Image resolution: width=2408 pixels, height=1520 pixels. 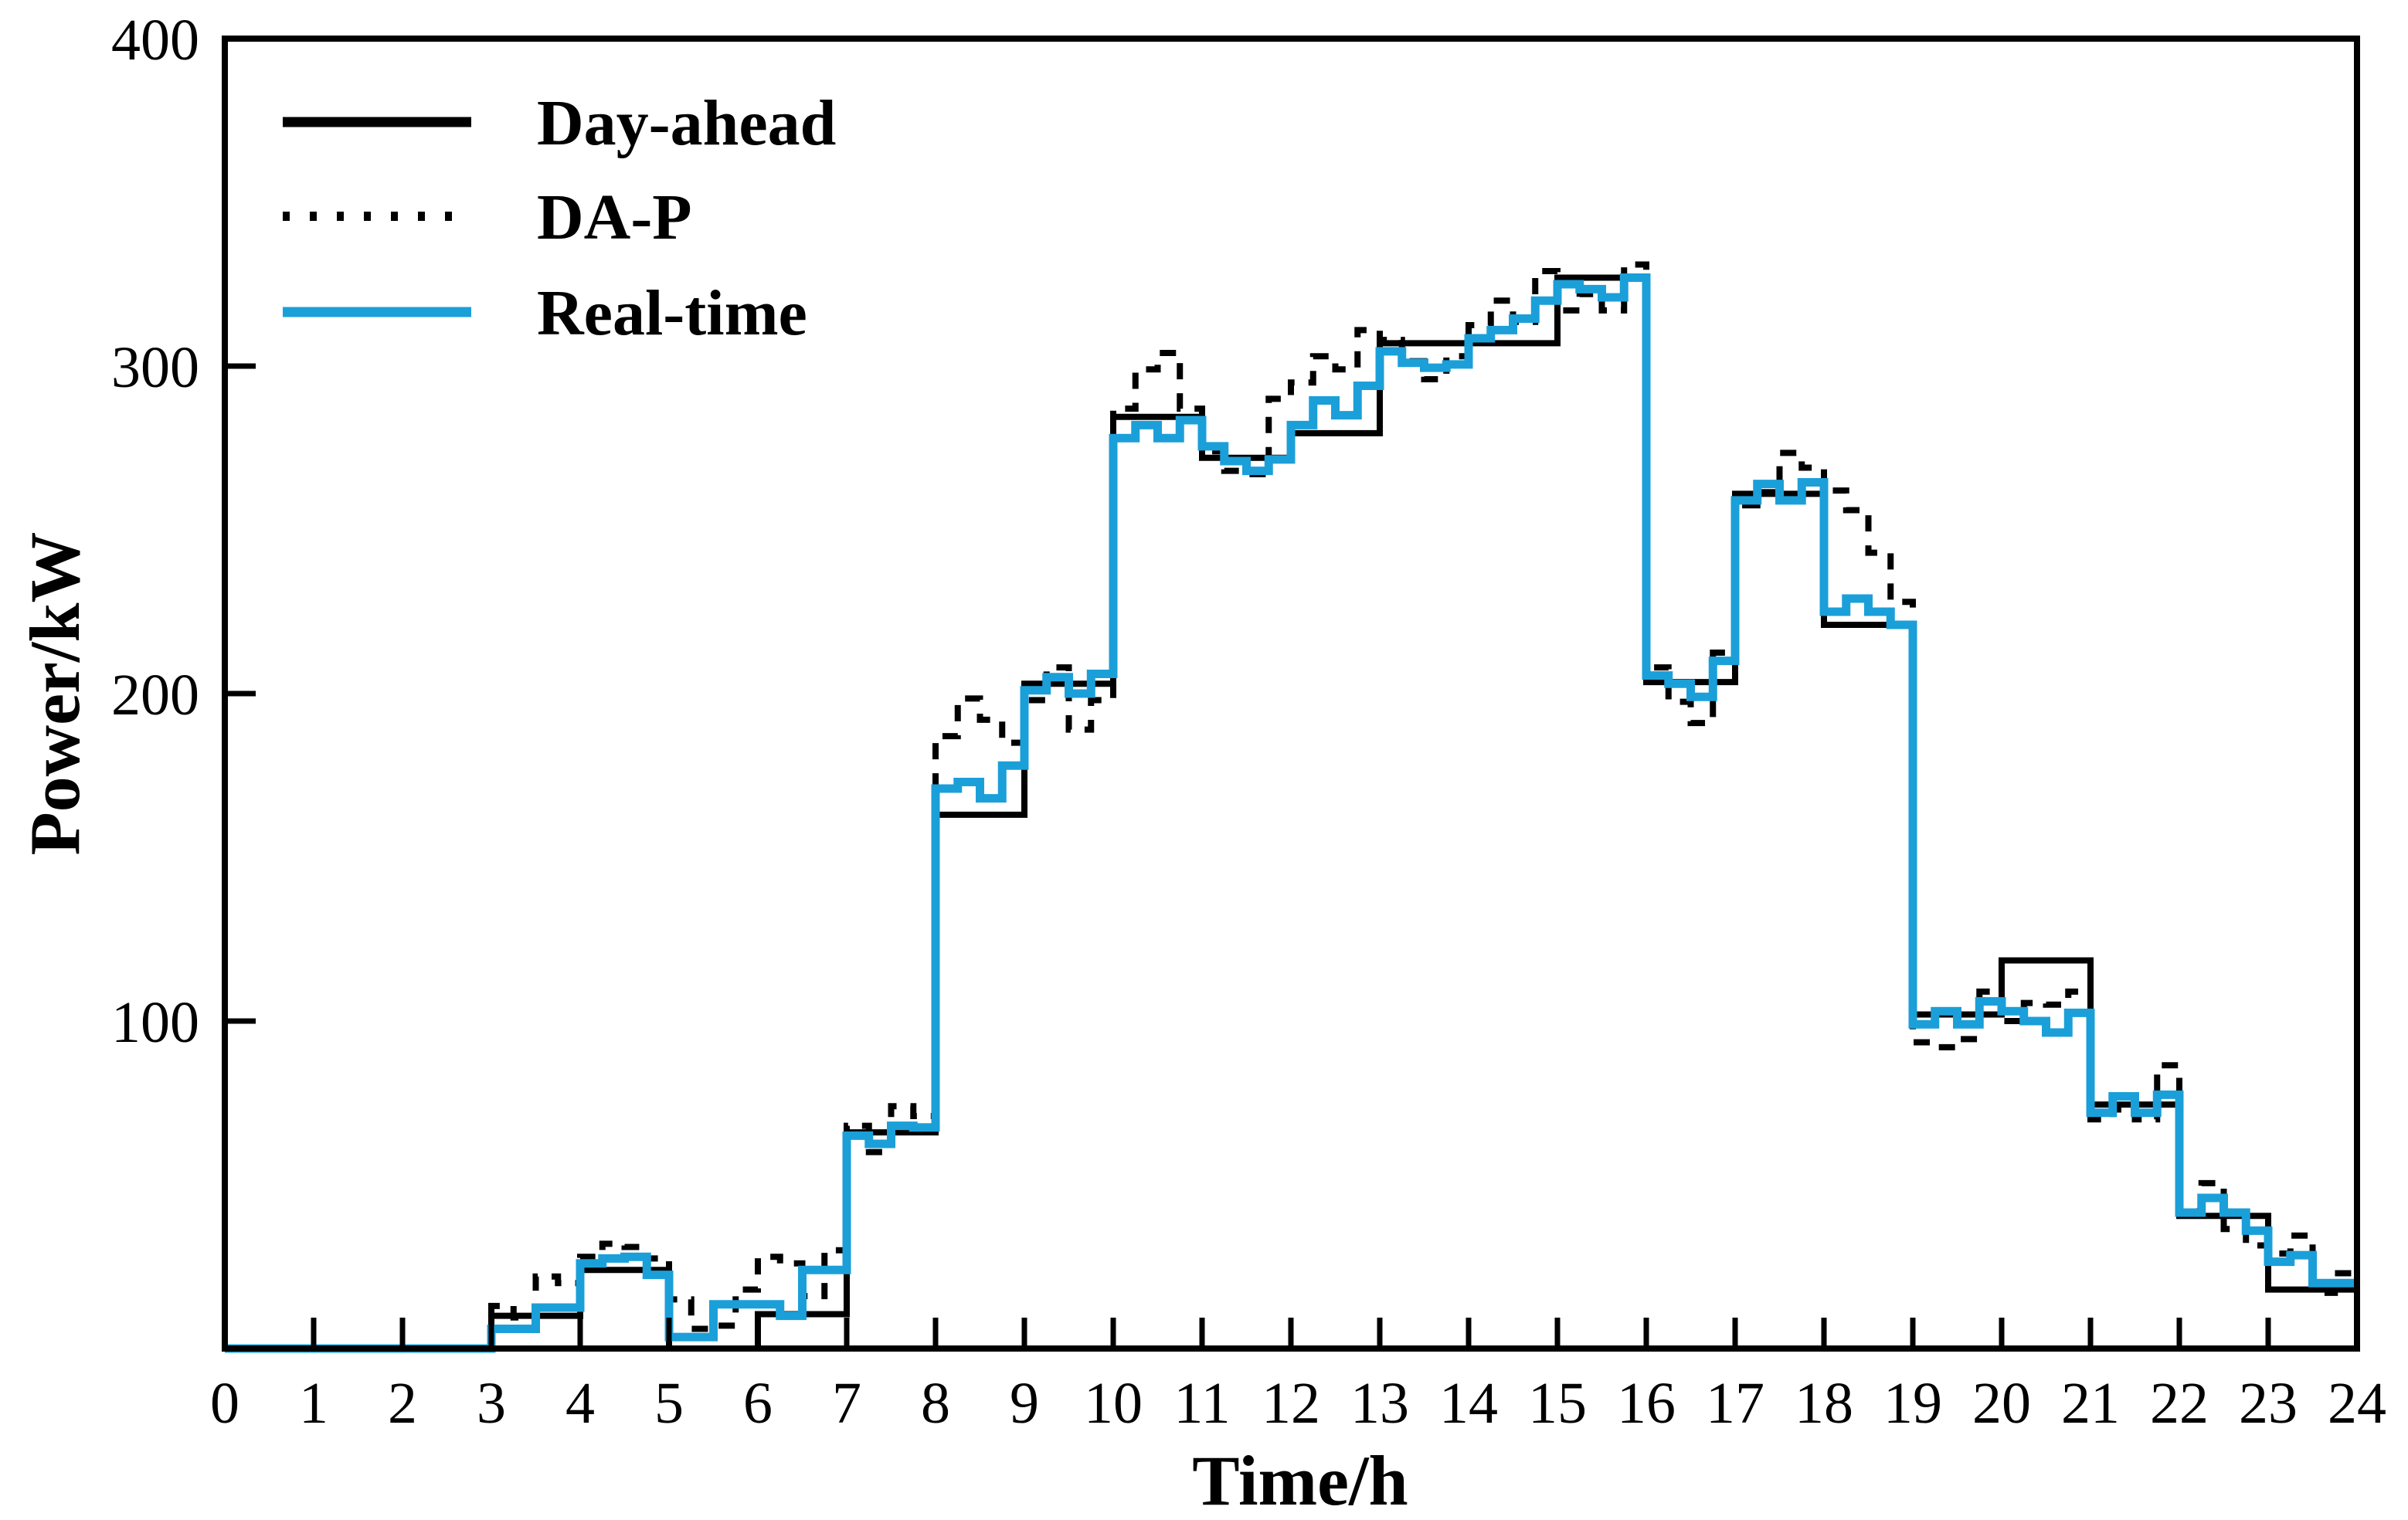 I want to click on x-tick-label: 9, so click(x=1025, y=1403).